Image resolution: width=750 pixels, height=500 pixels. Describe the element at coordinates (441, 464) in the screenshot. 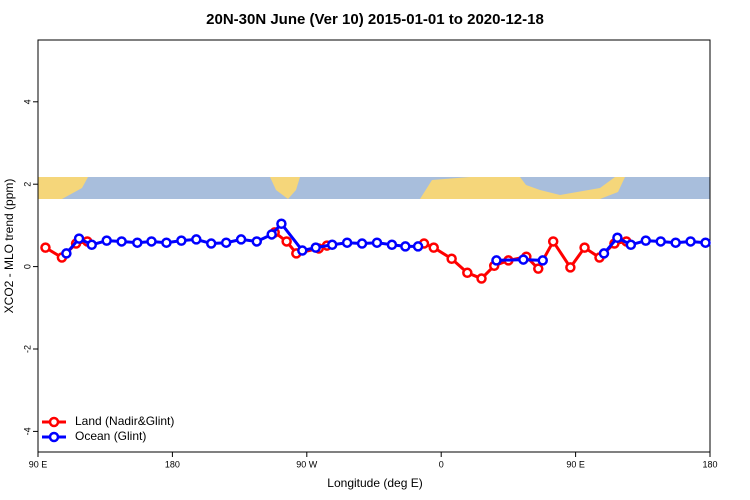

I see `x-tick-label: 0` at that location.